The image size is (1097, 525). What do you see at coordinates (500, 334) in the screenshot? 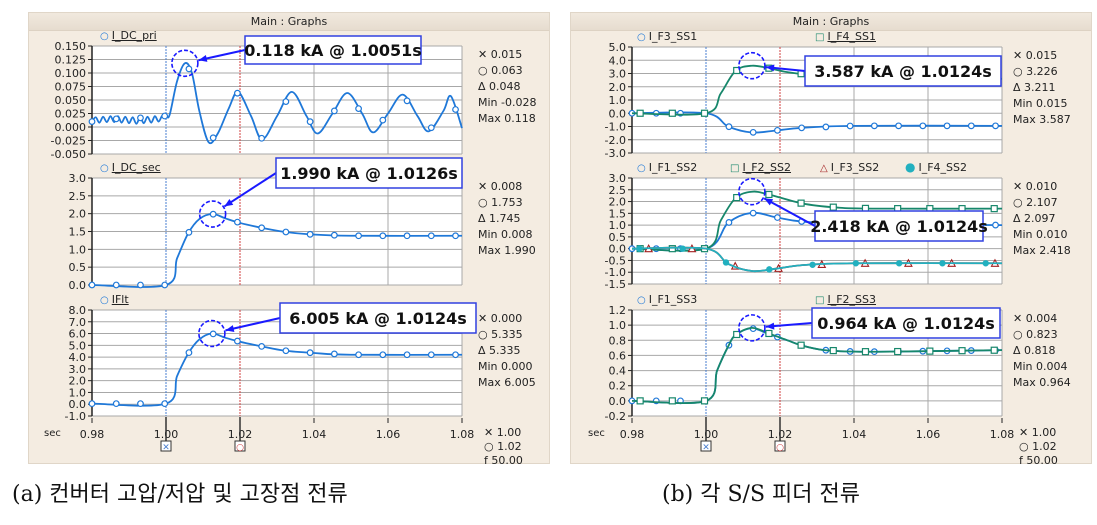
I see `cursor-readout: ○ 5.335` at bounding box center [500, 334].